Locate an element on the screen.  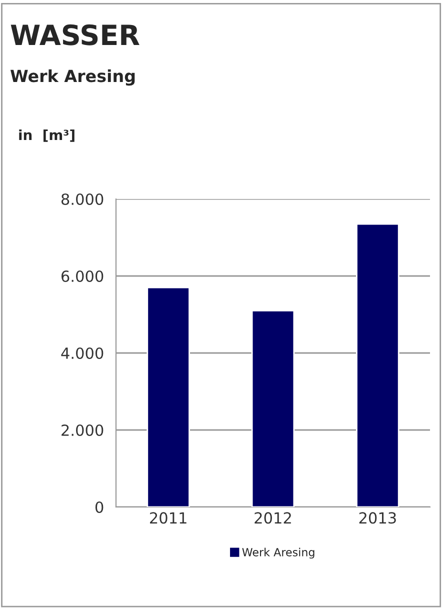
y-tick-label: 6.000 is located at coordinates (83, 276).